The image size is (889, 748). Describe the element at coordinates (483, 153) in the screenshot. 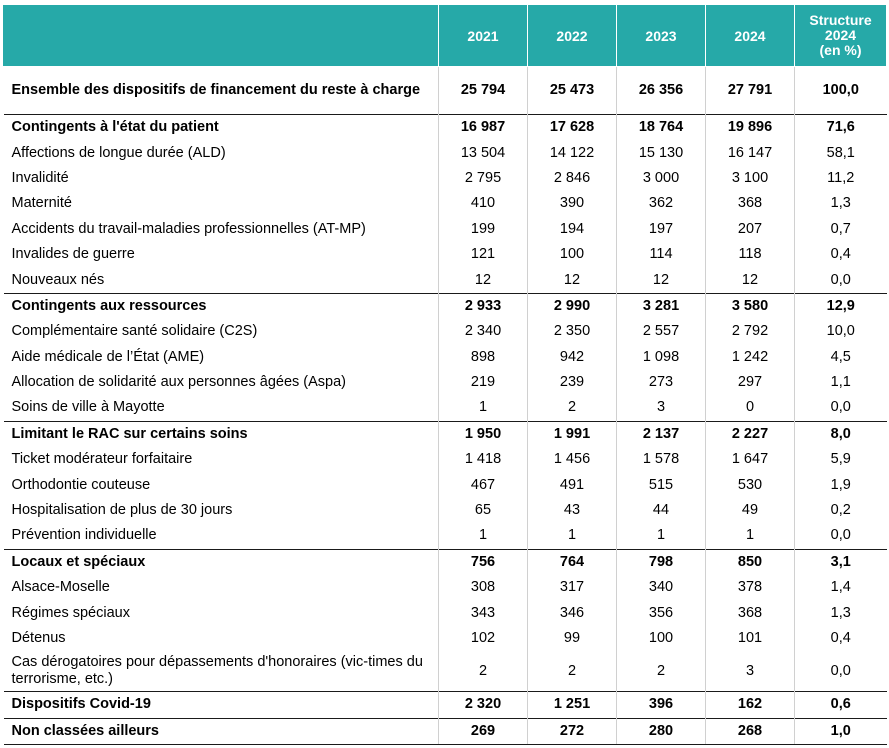

I see `row-year-value: 13 504` at that location.